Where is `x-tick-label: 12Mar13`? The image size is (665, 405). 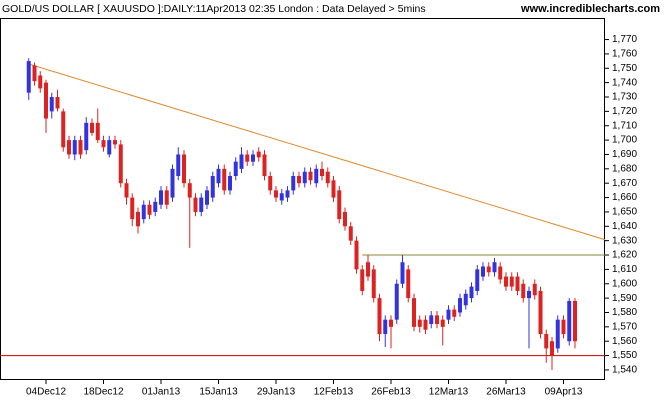
x-tick-label: 12Mar13 is located at coordinates (449, 392).